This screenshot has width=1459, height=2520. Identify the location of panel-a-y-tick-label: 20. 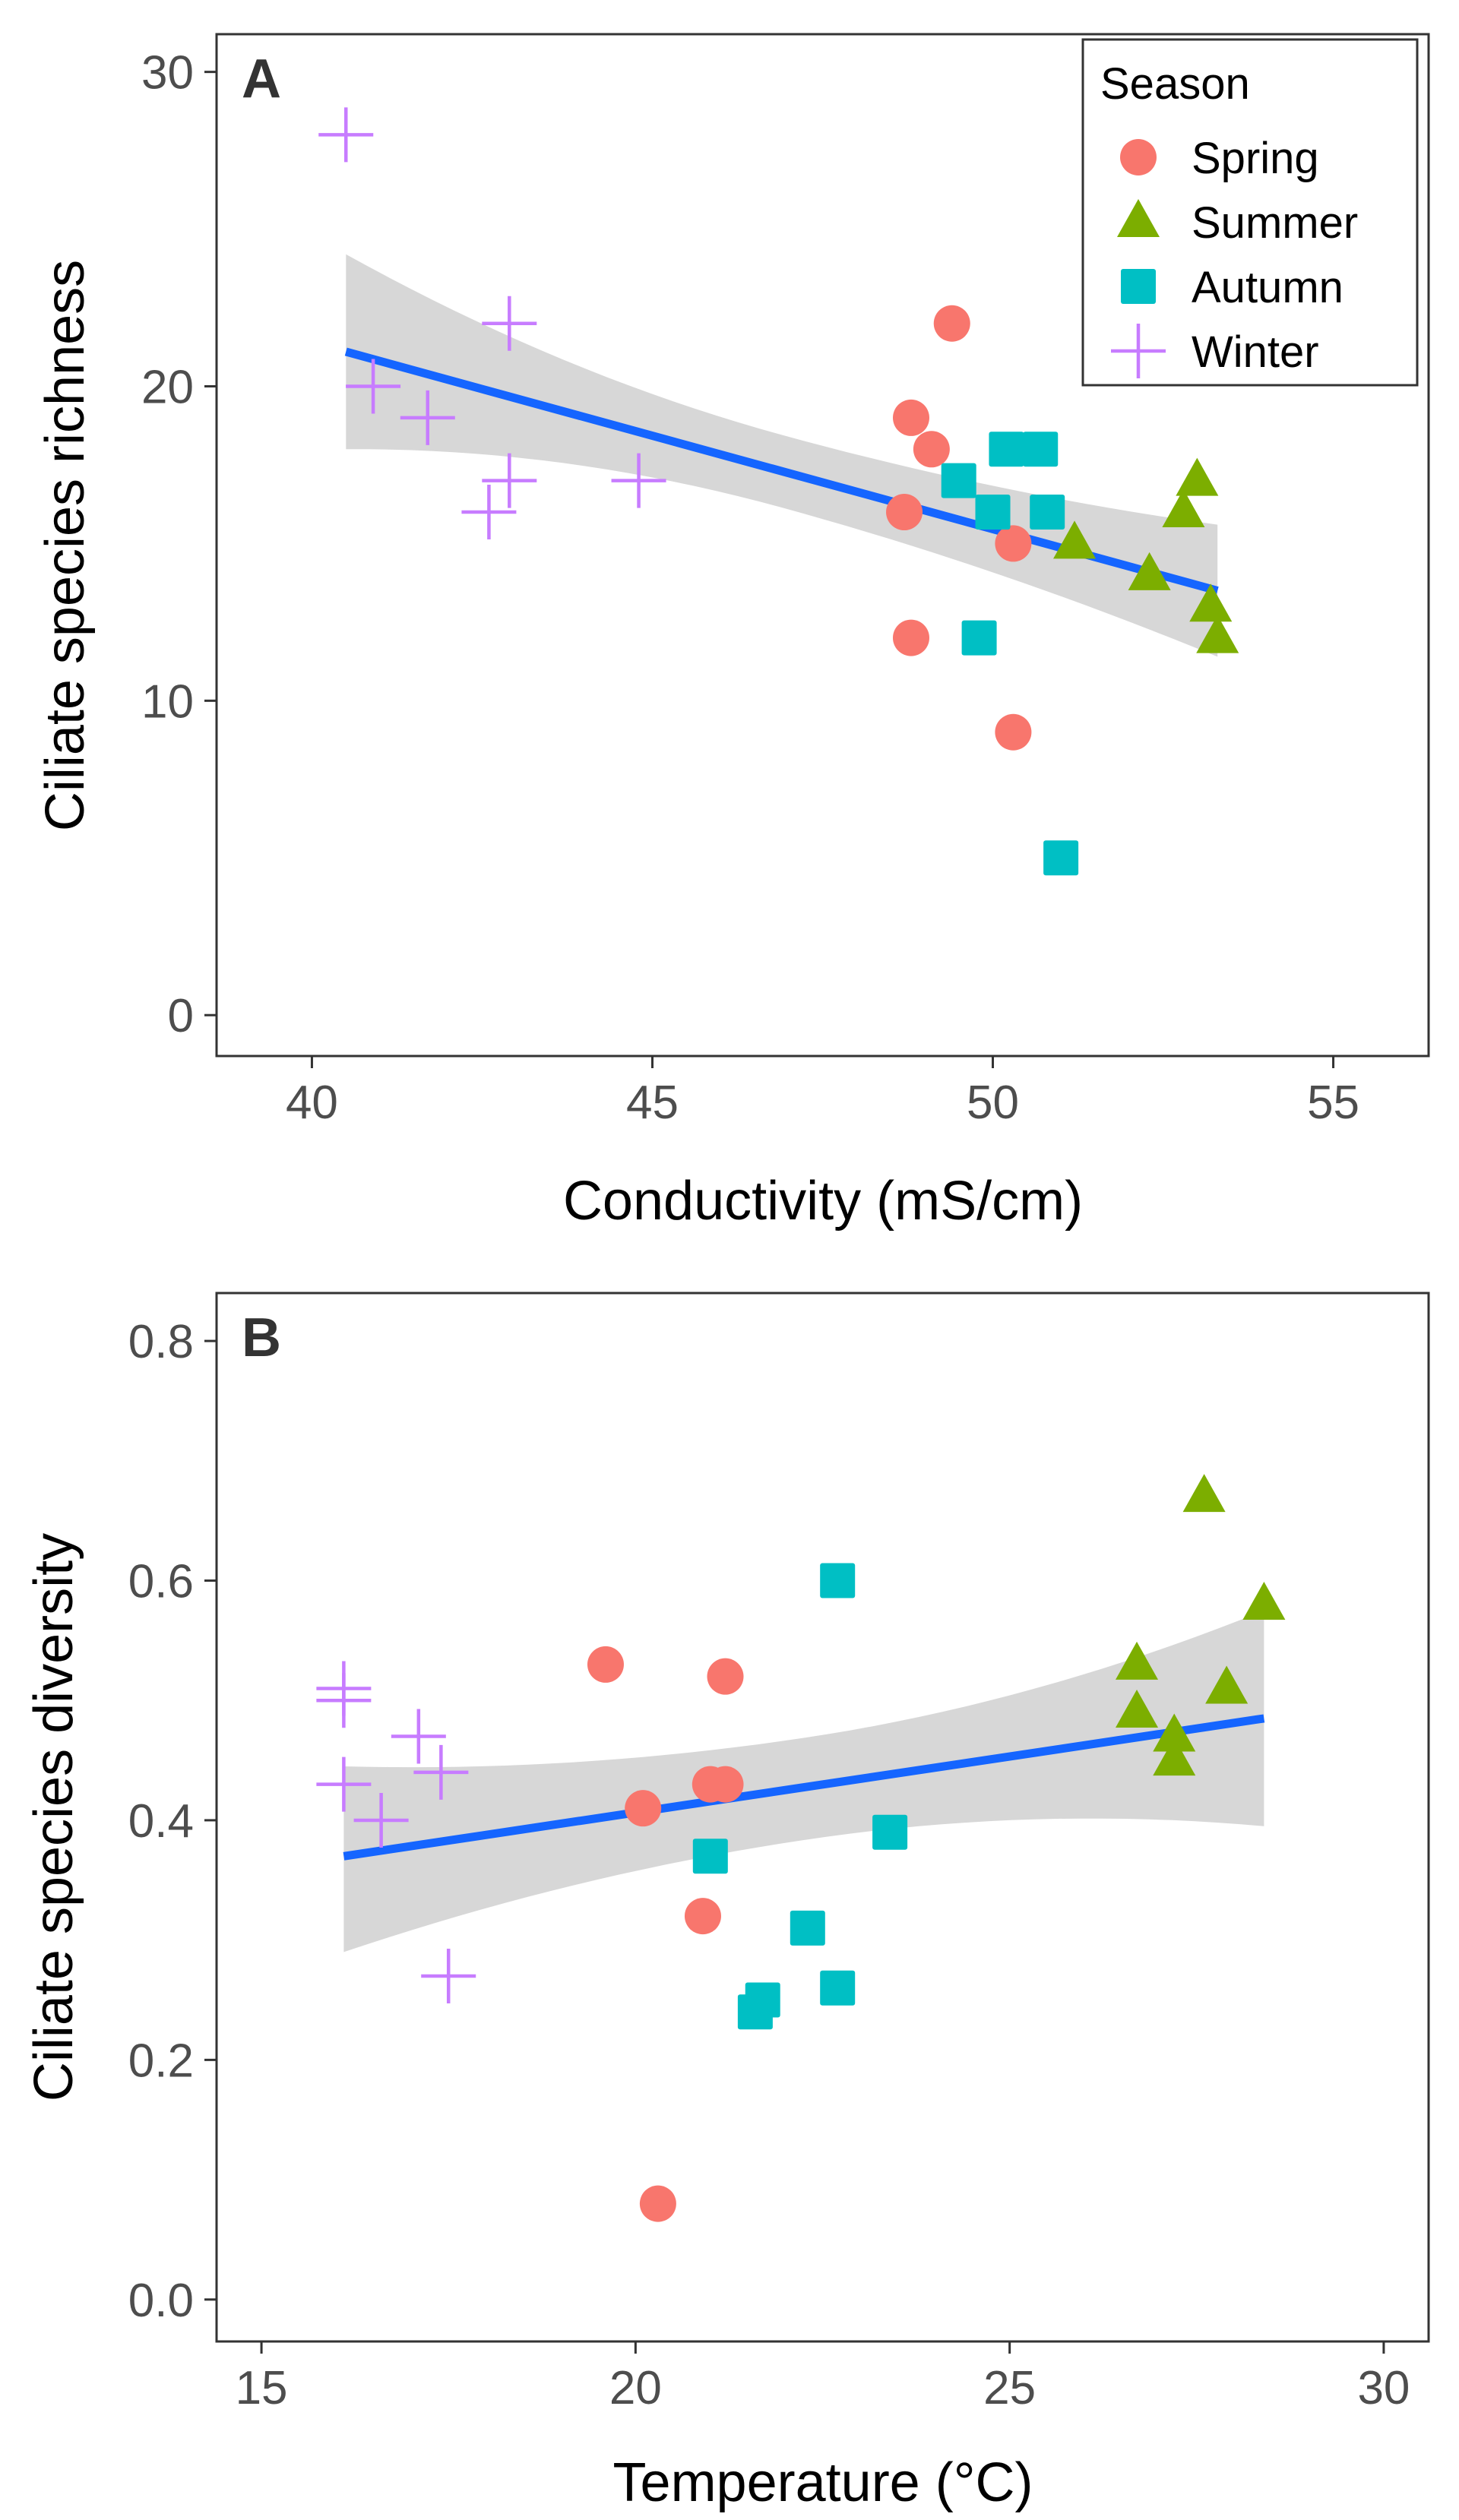
(167, 388).